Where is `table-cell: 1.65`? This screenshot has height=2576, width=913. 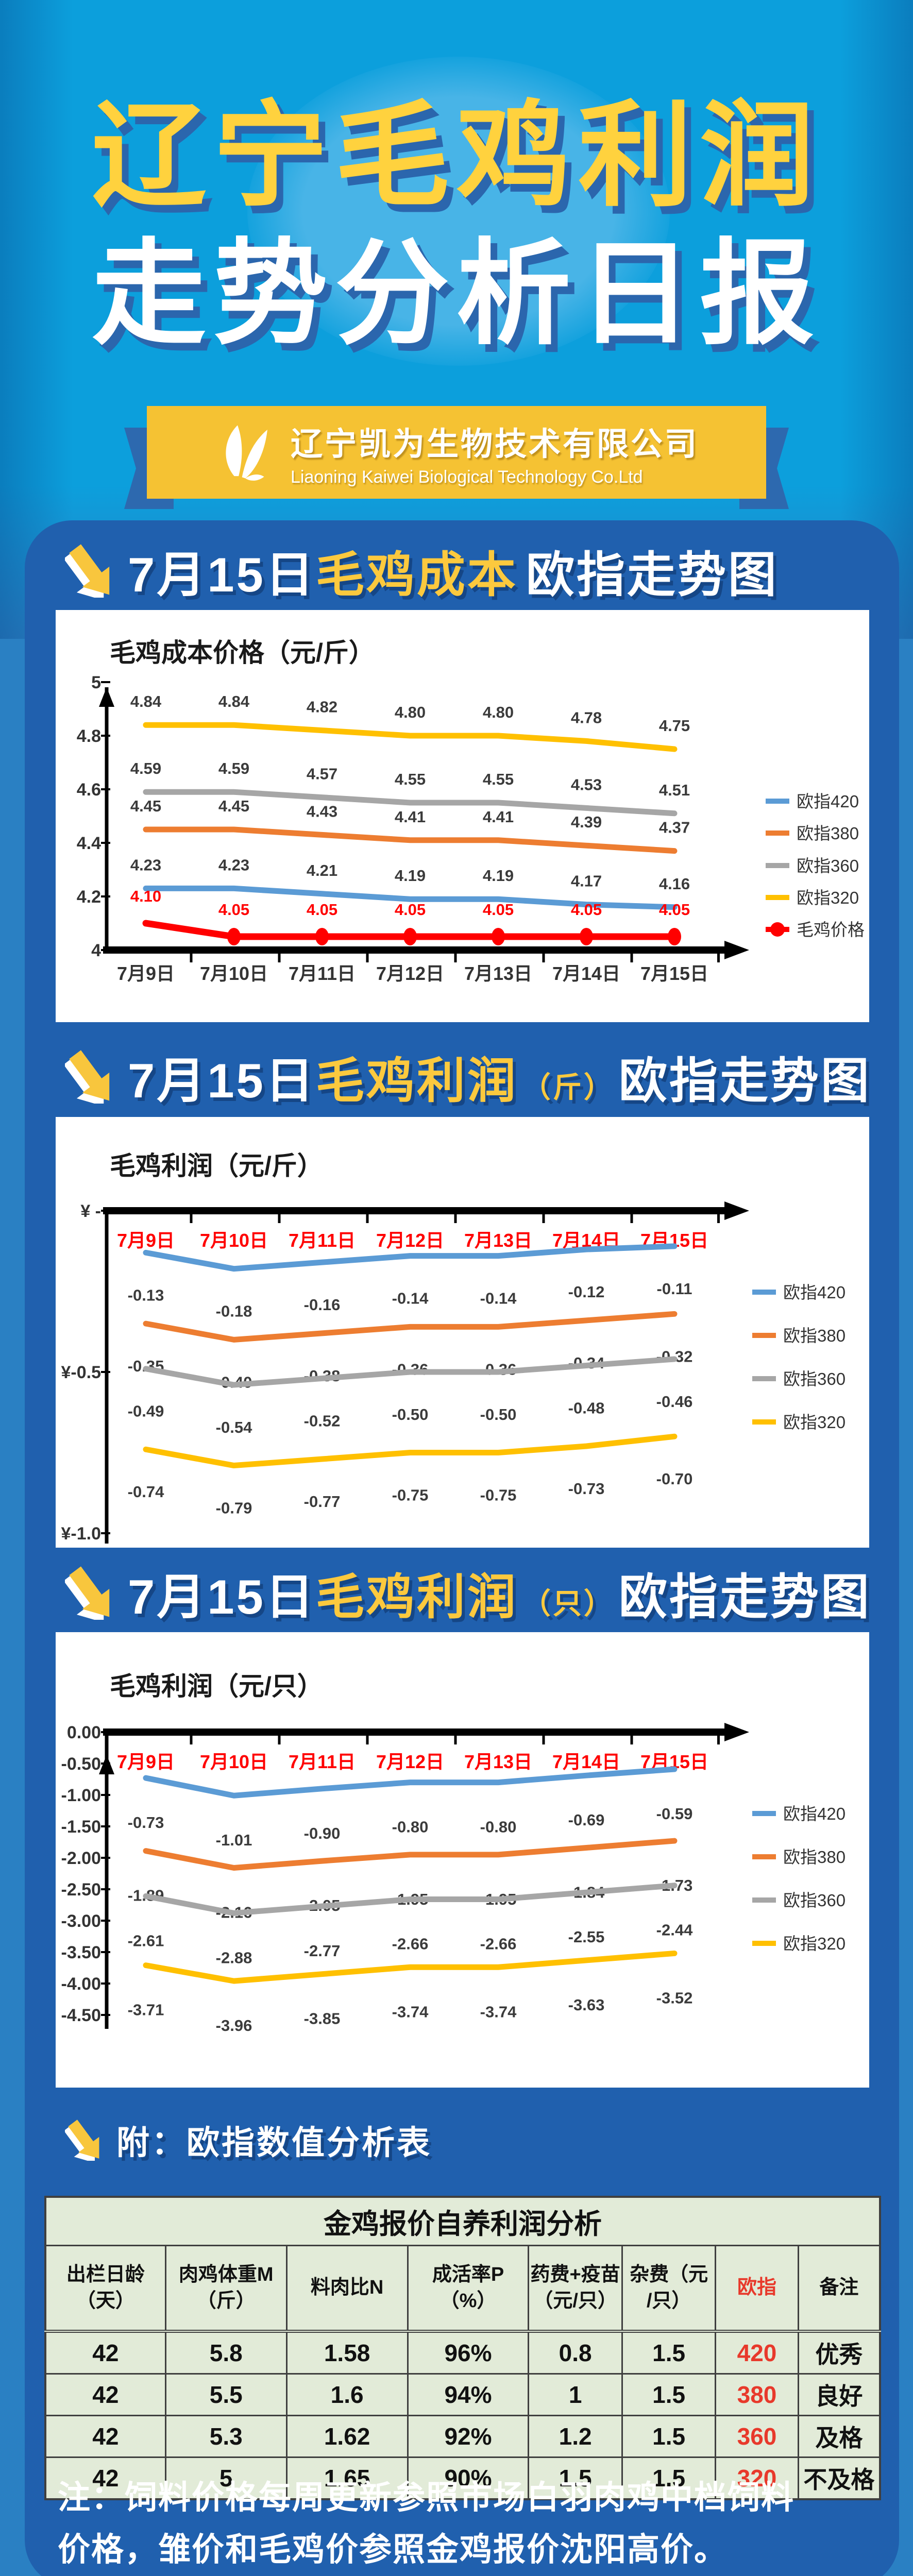 table-cell: 1.65 is located at coordinates (347, 2478).